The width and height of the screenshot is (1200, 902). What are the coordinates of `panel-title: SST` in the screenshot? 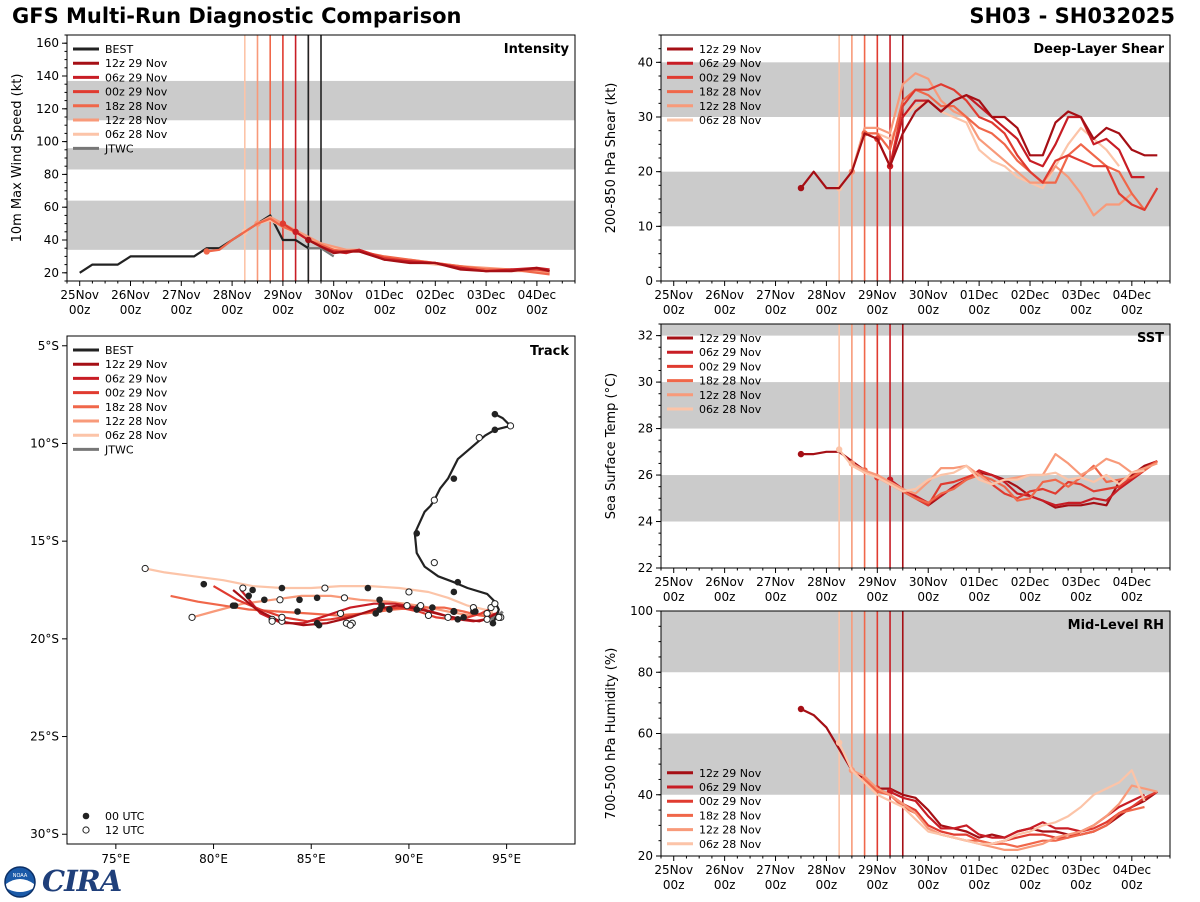 It's located at (1150, 338).